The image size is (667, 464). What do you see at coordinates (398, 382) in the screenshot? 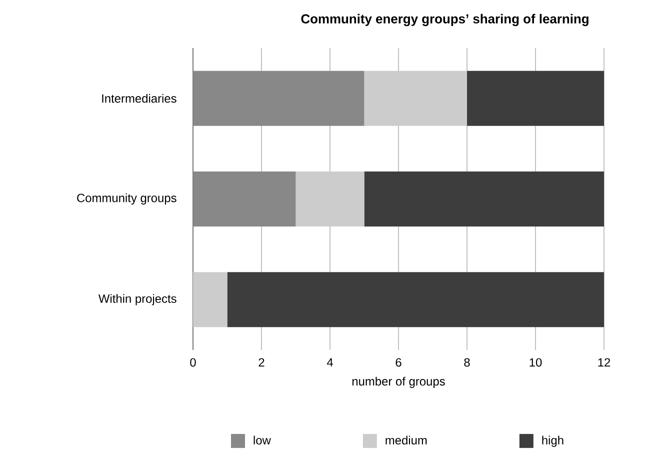
I see `x-axis-title: number of groups` at bounding box center [398, 382].